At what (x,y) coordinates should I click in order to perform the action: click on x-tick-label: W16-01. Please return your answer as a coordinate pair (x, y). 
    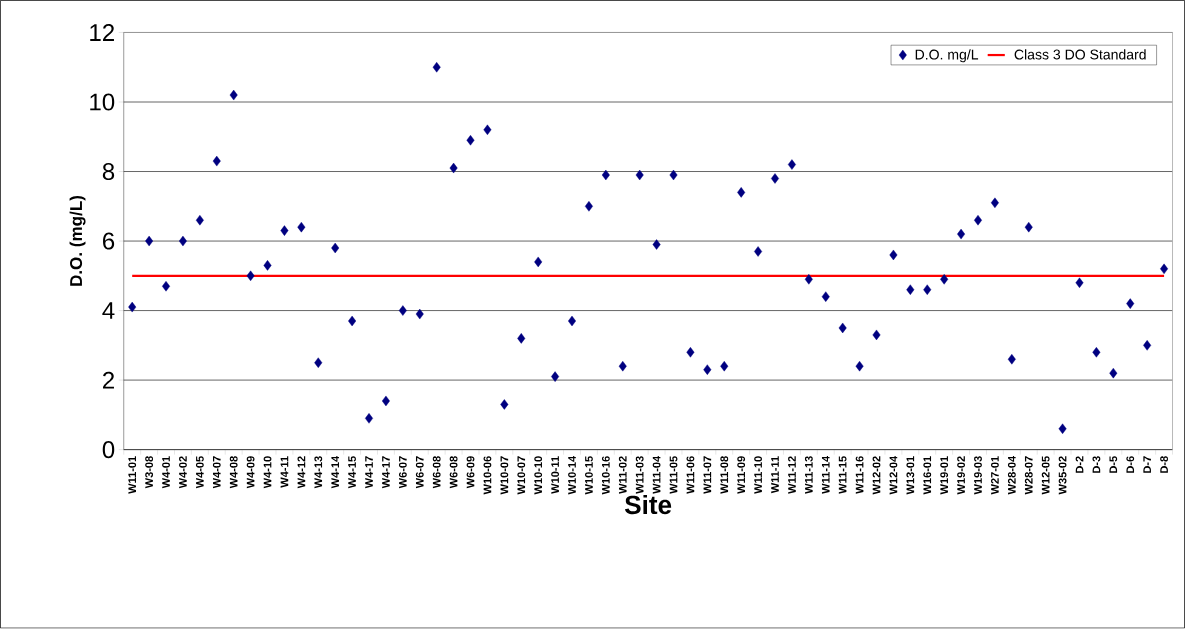
    Looking at the image, I should click on (927, 475).